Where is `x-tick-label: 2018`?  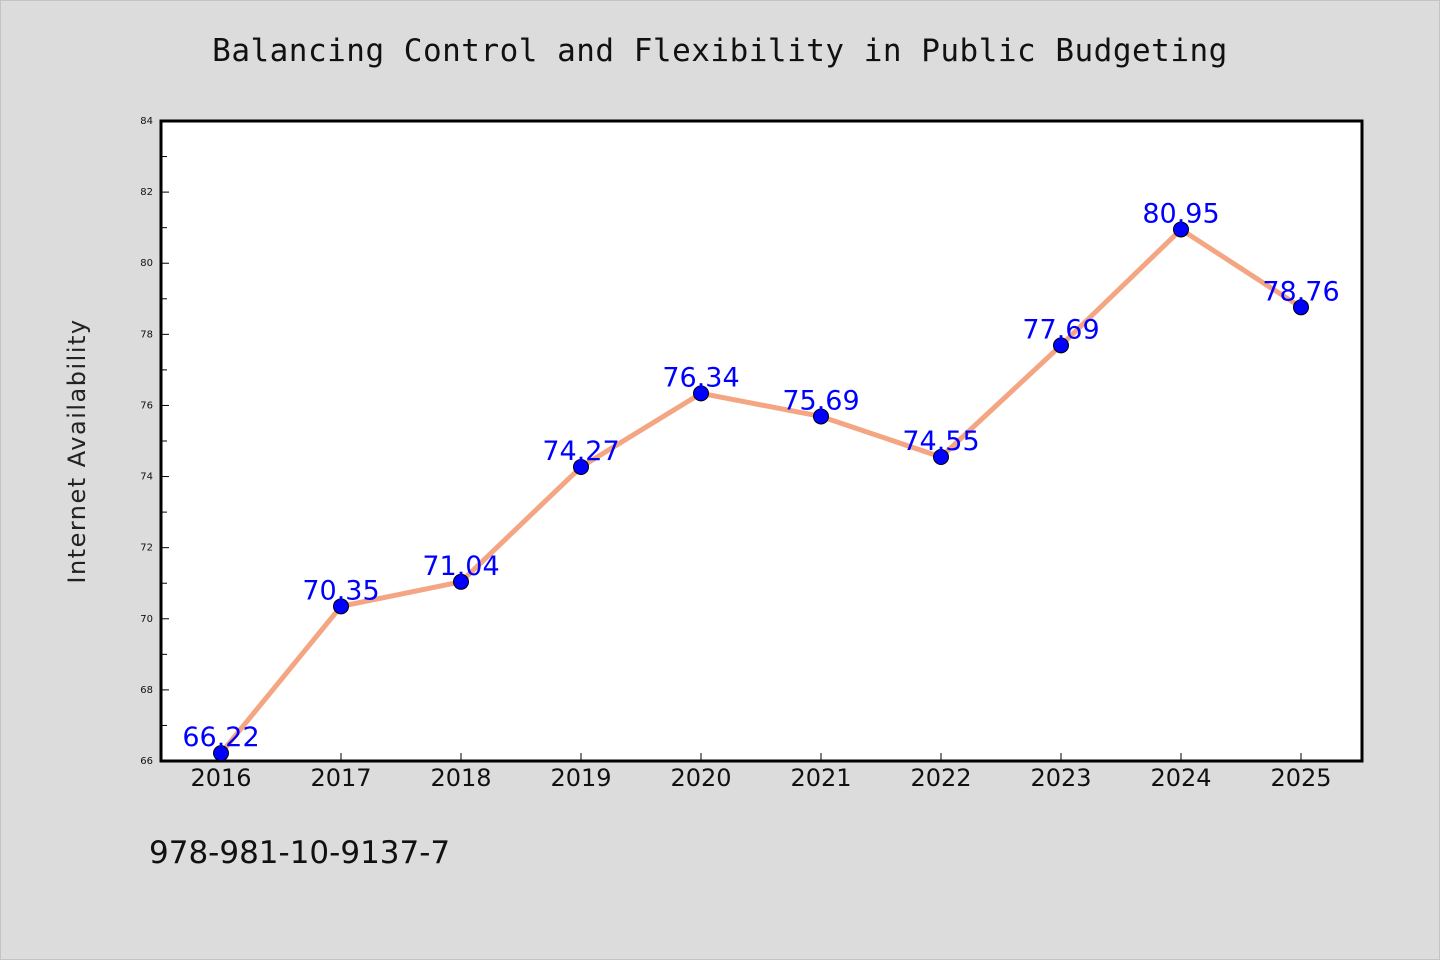
x-tick-label: 2018 is located at coordinates (460, 778).